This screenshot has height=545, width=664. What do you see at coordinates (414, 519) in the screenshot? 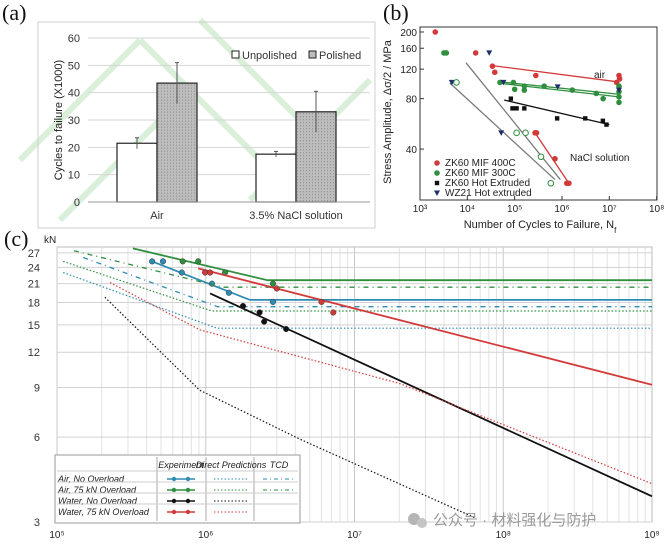
I see `wechat-icon` at bounding box center [414, 519].